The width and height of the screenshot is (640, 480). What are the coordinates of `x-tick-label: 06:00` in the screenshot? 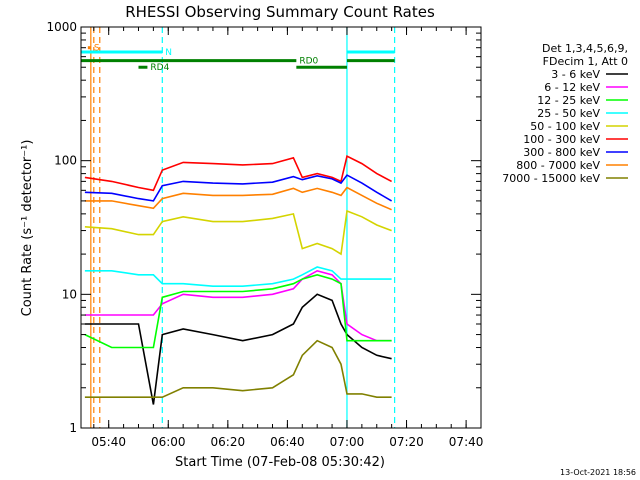 It's located at (168, 442).